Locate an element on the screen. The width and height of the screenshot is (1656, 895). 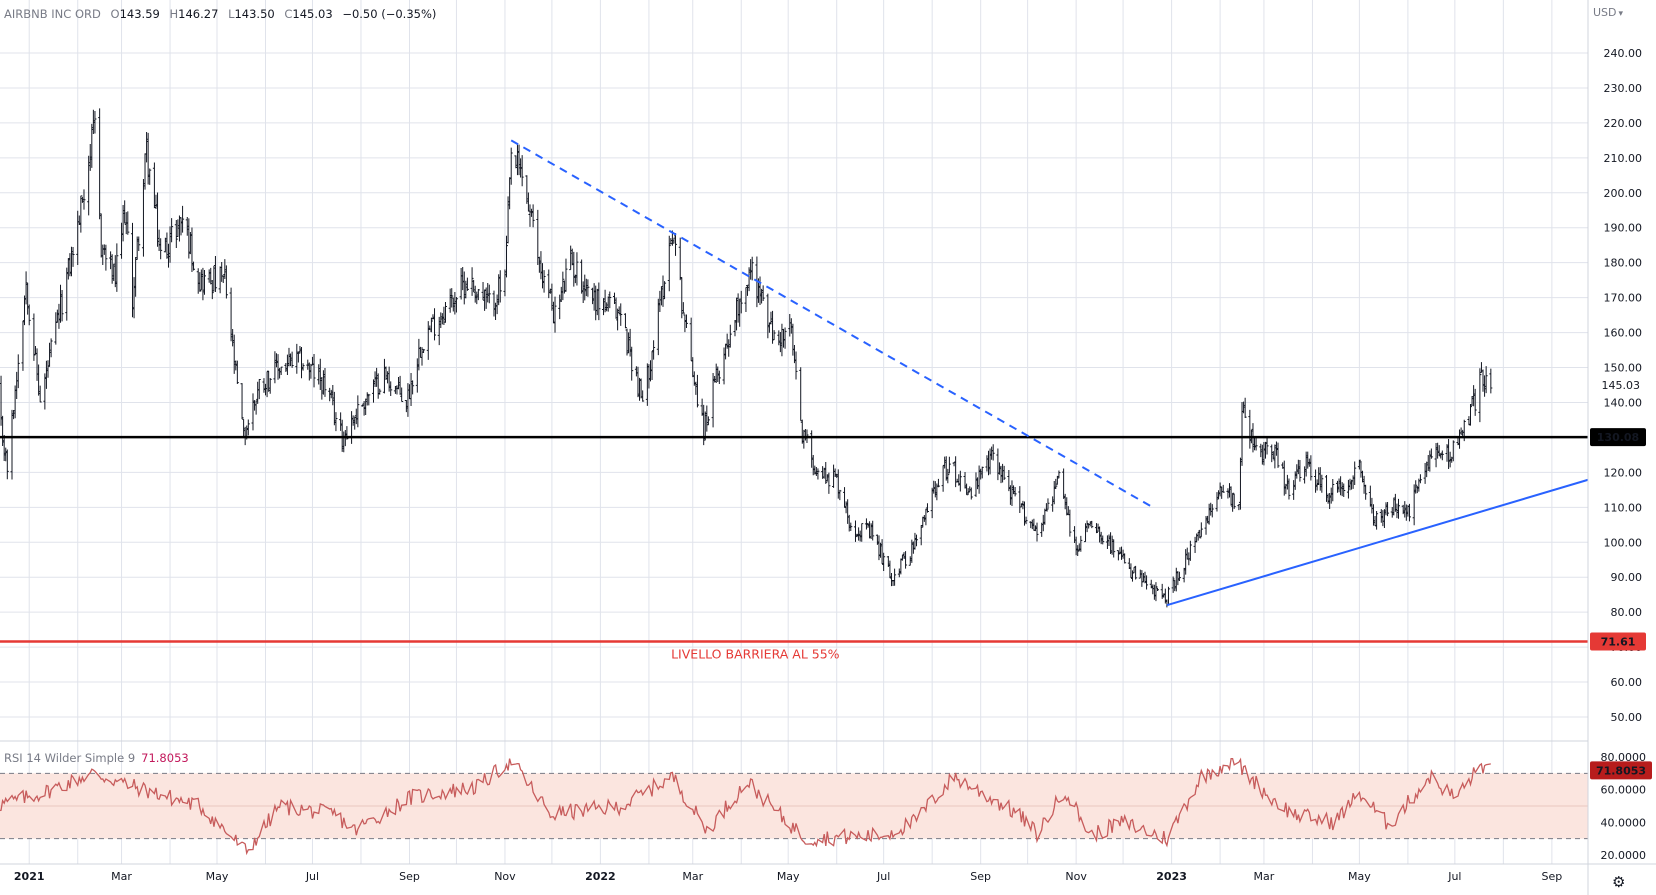
price-tick-label: 210.00 is located at coordinates (1623, 158).